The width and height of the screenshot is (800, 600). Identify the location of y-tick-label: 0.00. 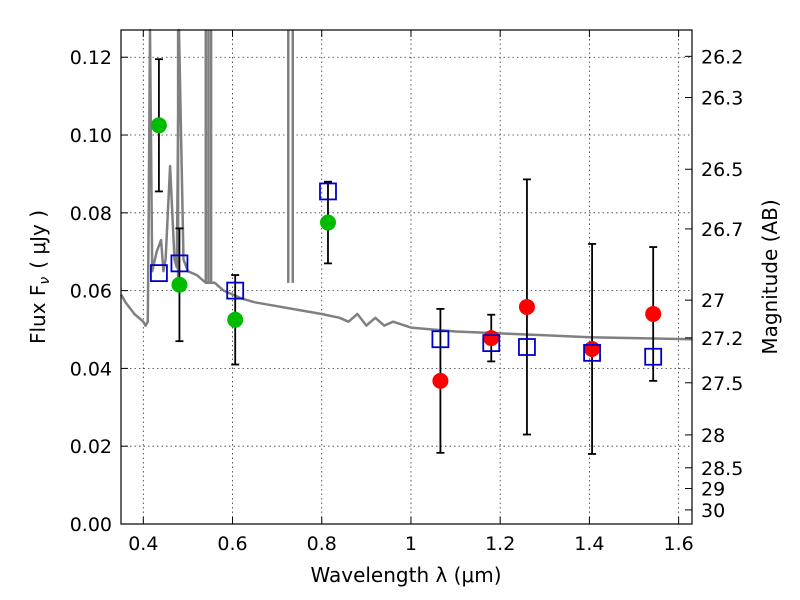
(91, 525).